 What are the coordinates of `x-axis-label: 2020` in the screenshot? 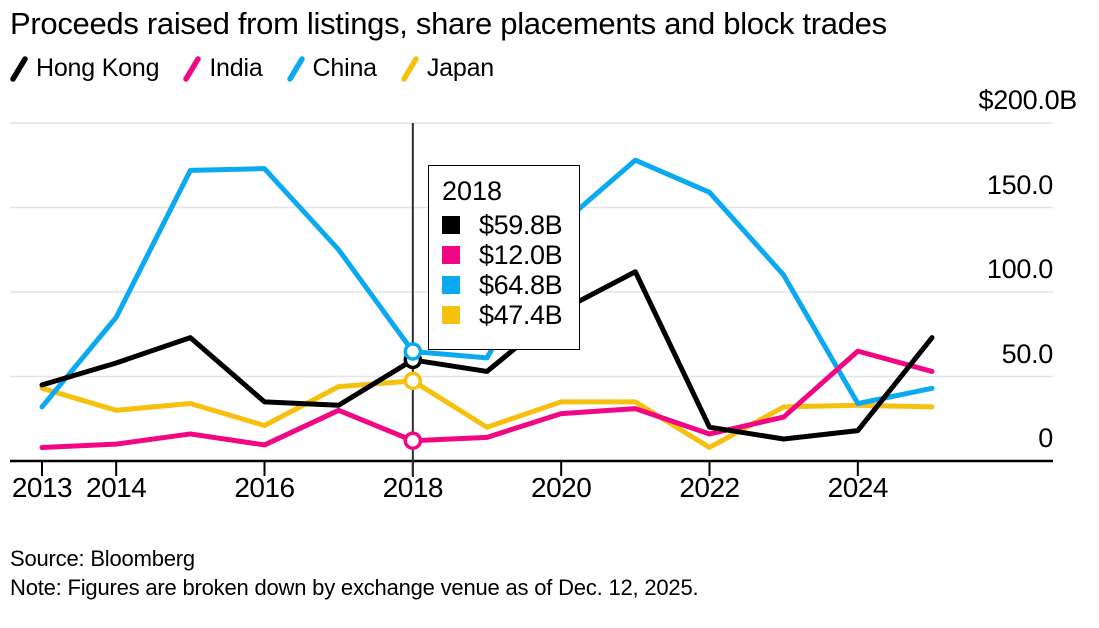 It's located at (561, 487).